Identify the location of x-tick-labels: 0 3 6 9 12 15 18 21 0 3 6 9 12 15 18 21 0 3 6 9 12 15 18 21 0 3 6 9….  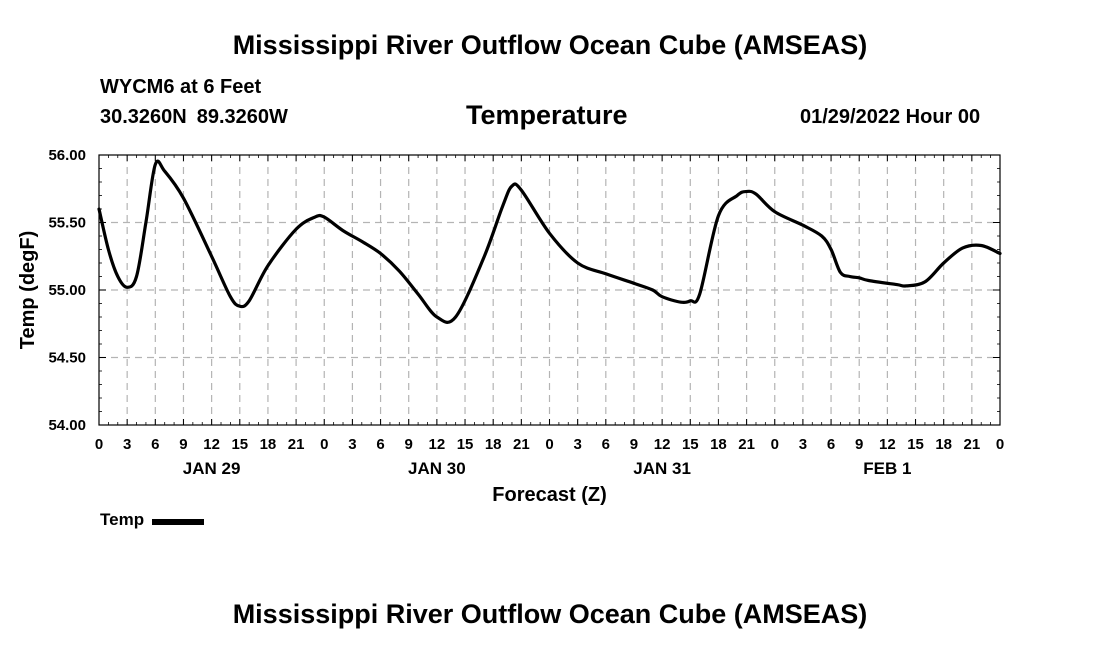
(549, 444).